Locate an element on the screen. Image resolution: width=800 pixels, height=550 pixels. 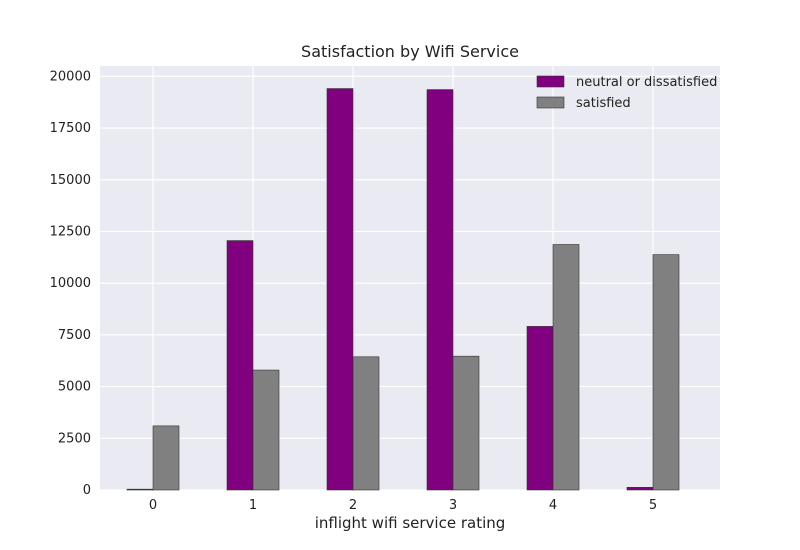
y-tick-label: 15000 is located at coordinates (70, 180).